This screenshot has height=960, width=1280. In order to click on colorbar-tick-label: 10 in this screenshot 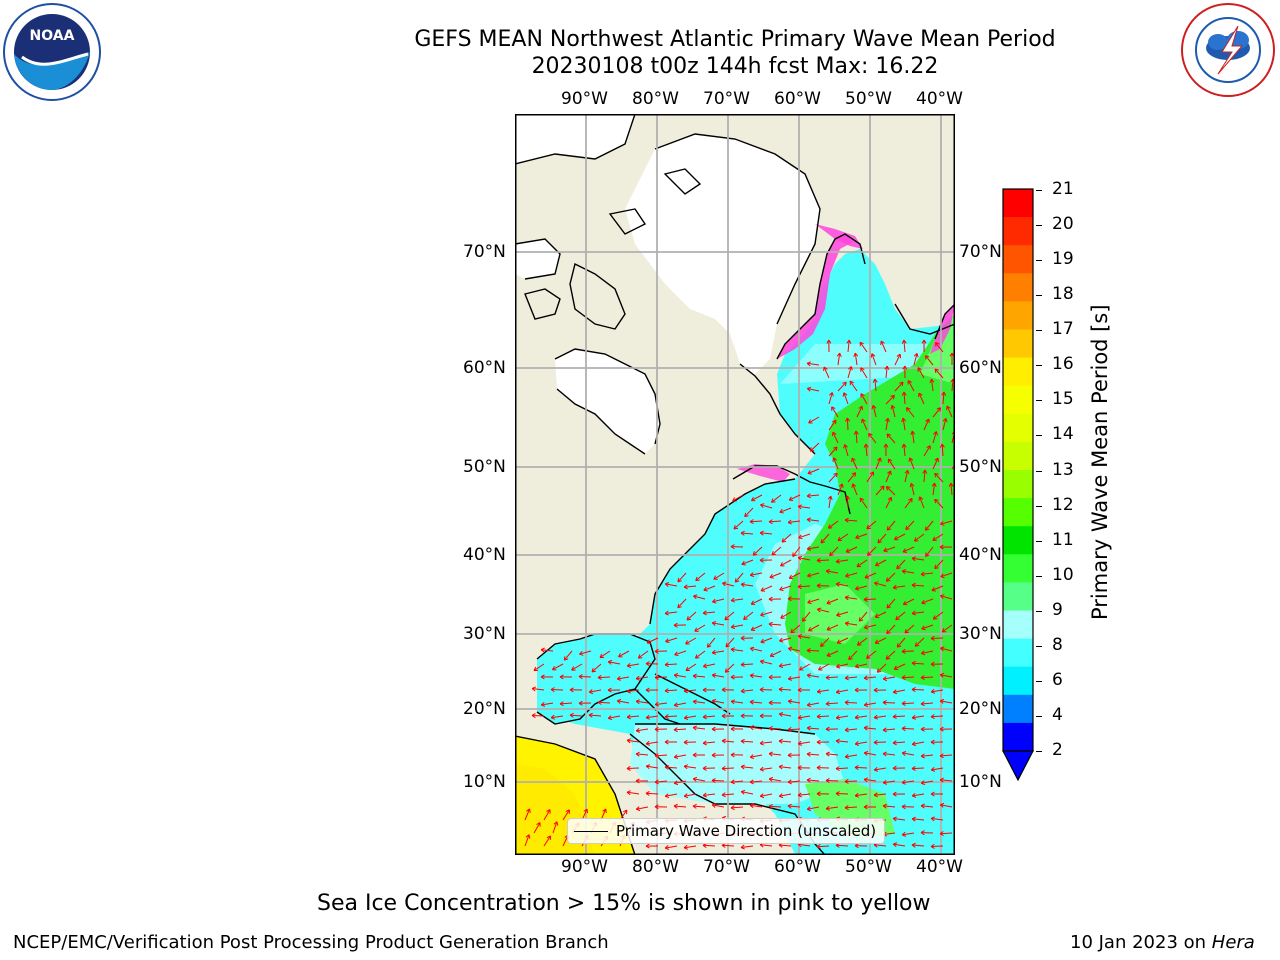, I will do `click(1063, 574)`.